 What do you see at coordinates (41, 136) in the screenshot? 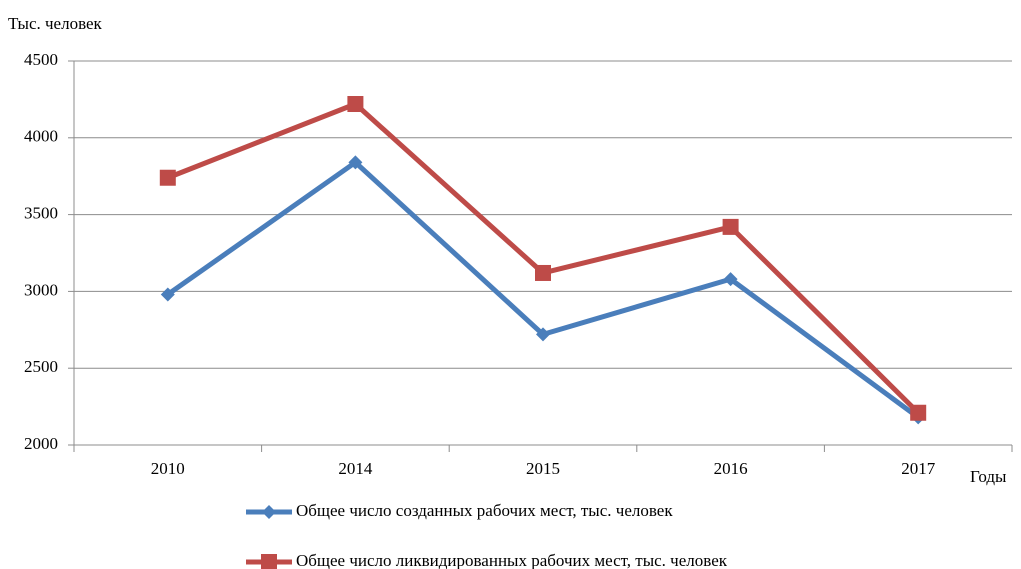
I see `y-tick-label: 4000` at bounding box center [41, 136].